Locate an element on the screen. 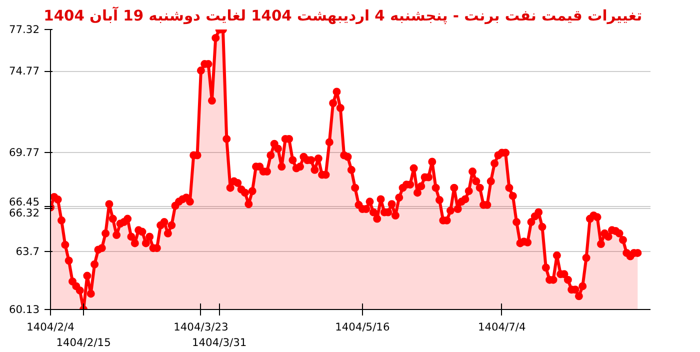  y-tick-label: 77.32 is located at coordinates (24, 29).